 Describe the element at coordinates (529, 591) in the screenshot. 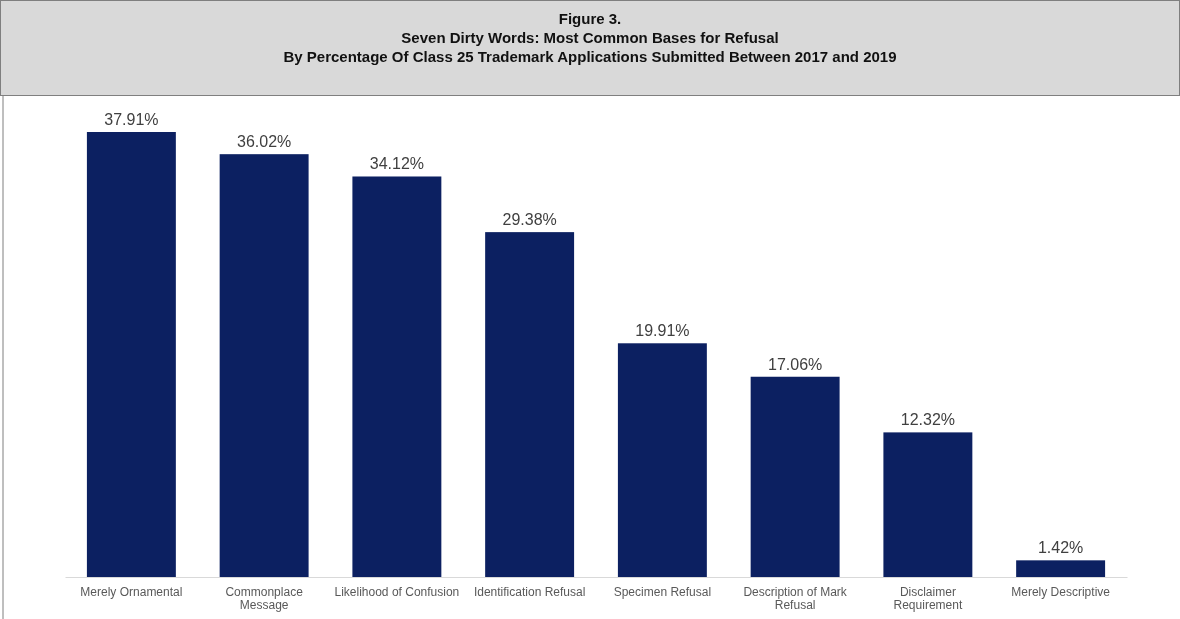

I see `x-tick-label: Identification Refusal` at that location.